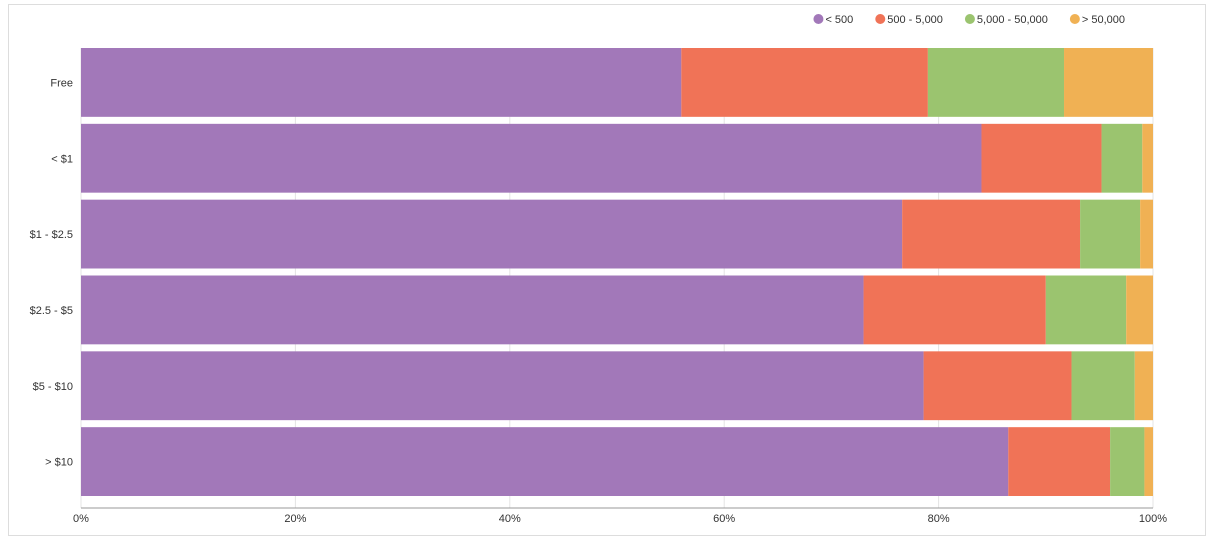 The image size is (1215, 542). What do you see at coordinates (1153, 519) in the screenshot?
I see `x-tick-label-5: 100%` at bounding box center [1153, 519].